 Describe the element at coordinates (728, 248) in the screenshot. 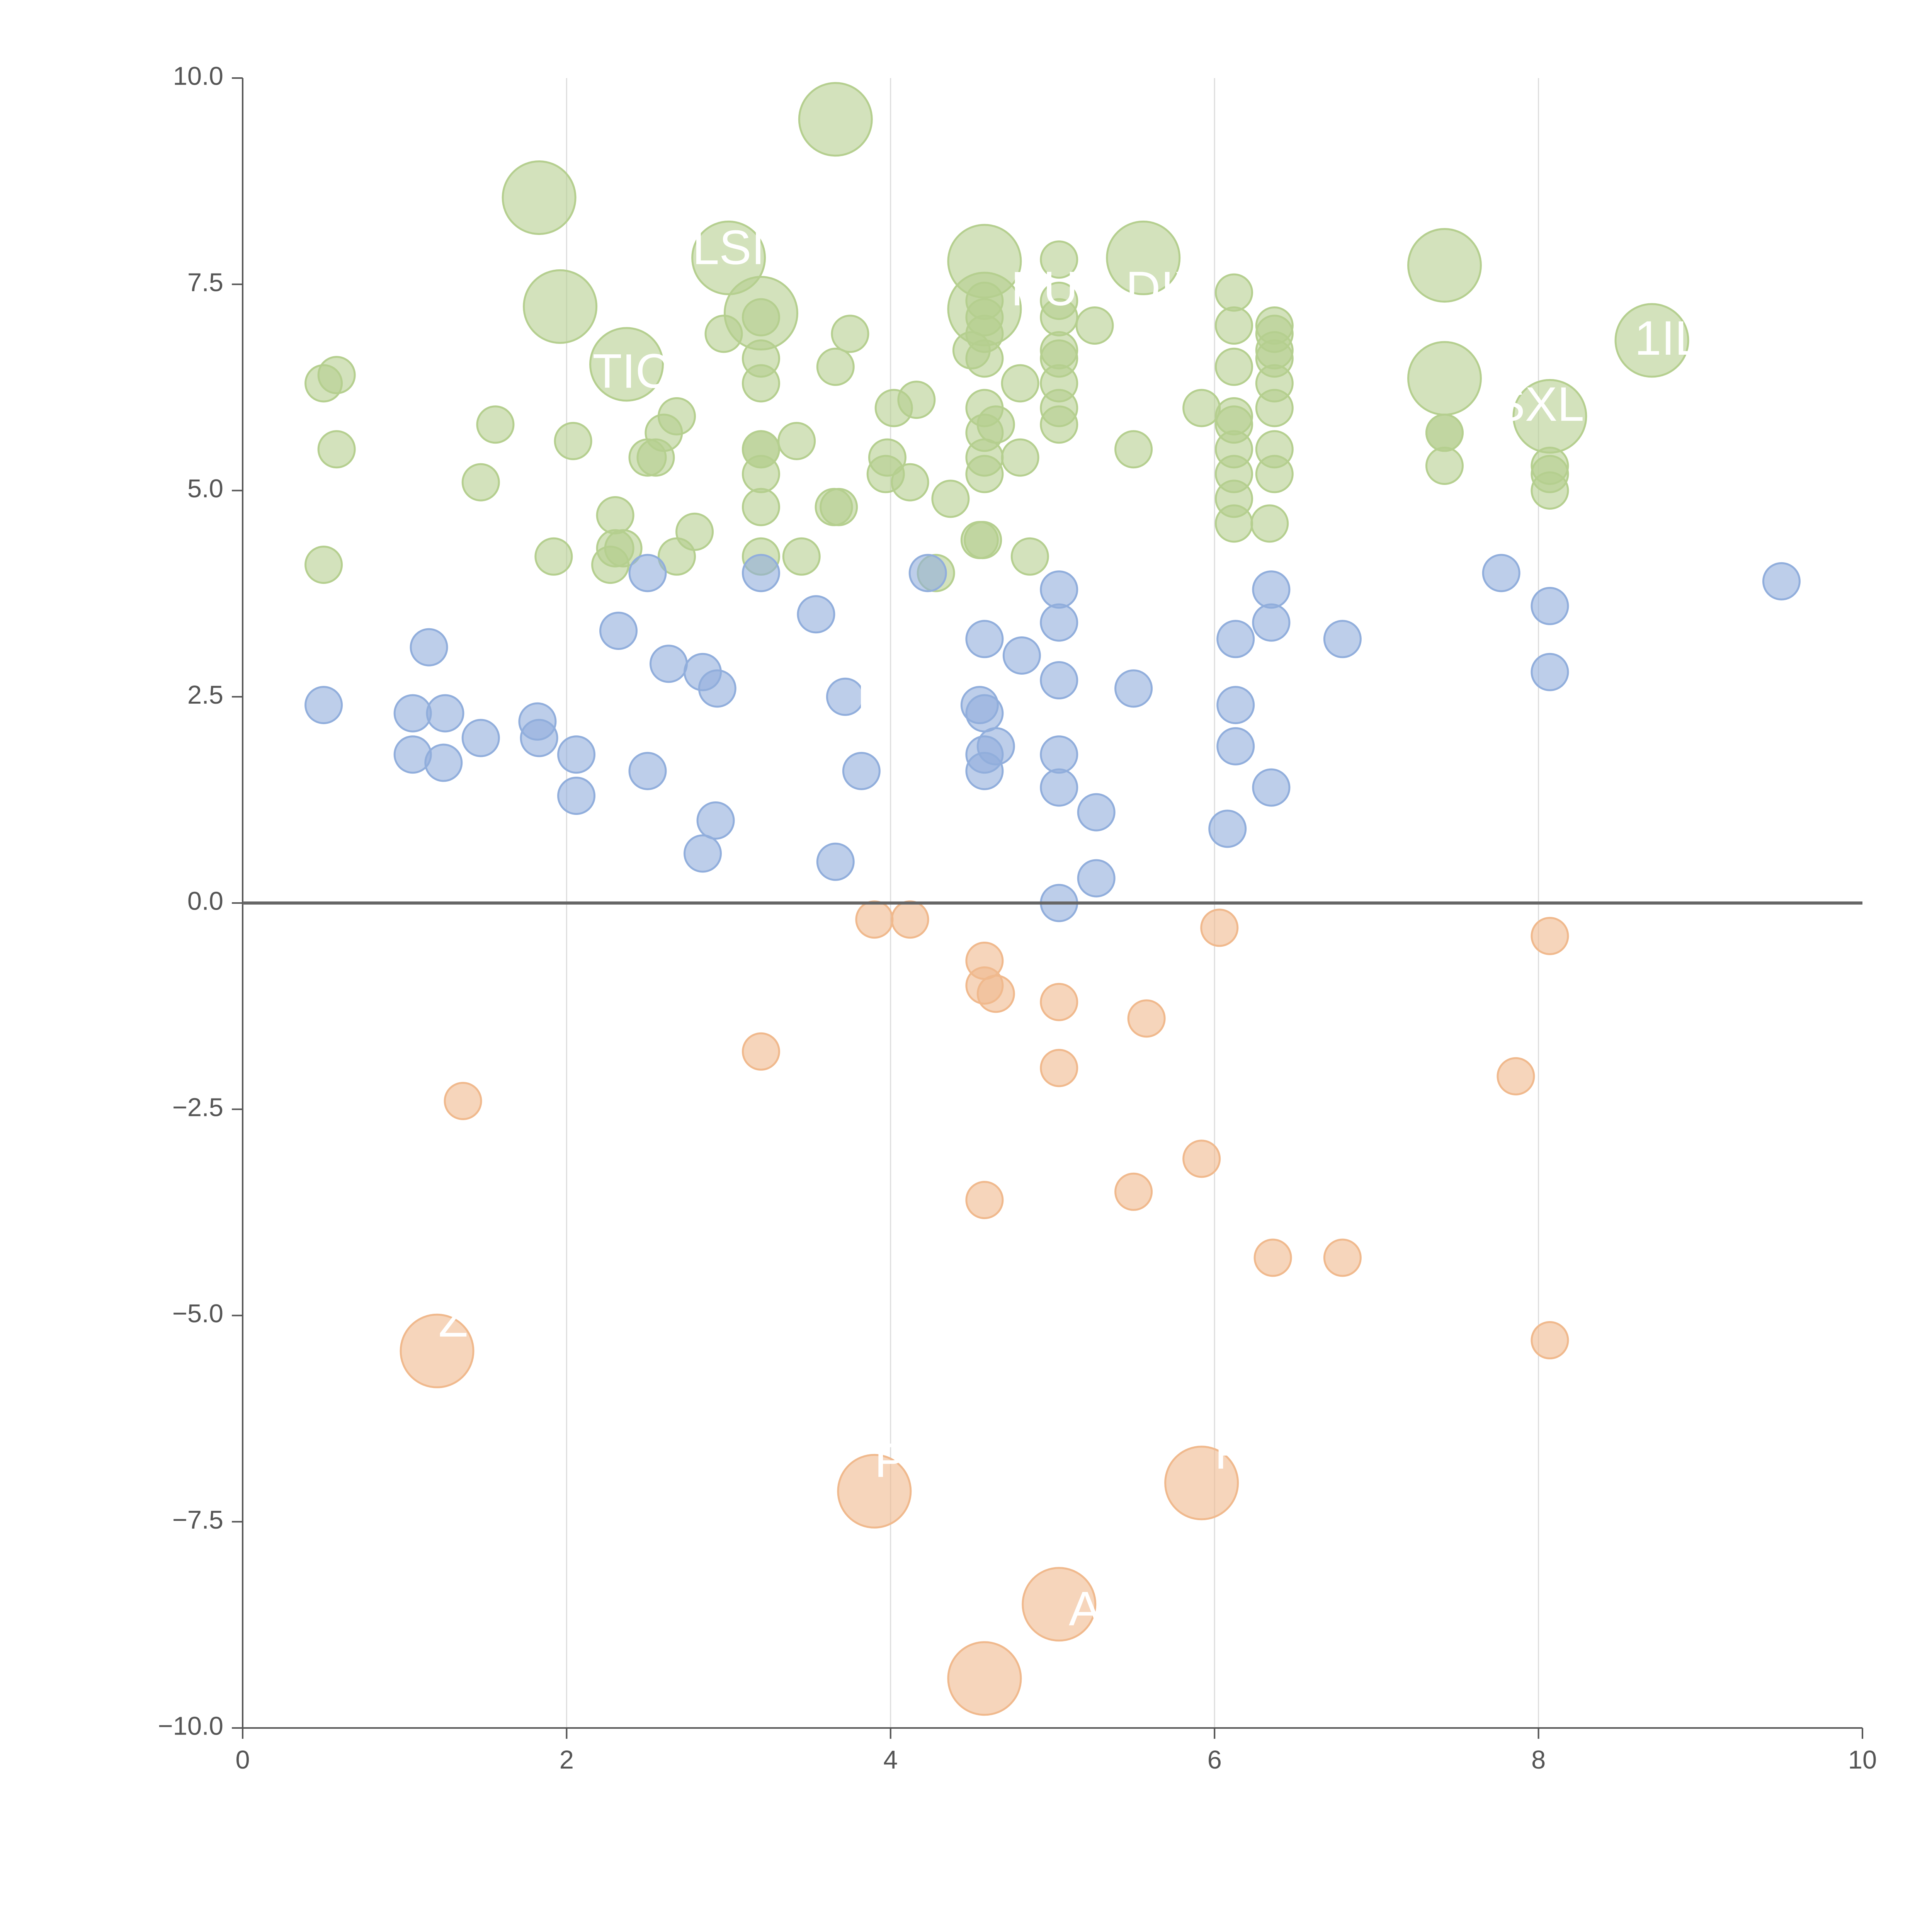

I see `point-label: LSI` at that location.